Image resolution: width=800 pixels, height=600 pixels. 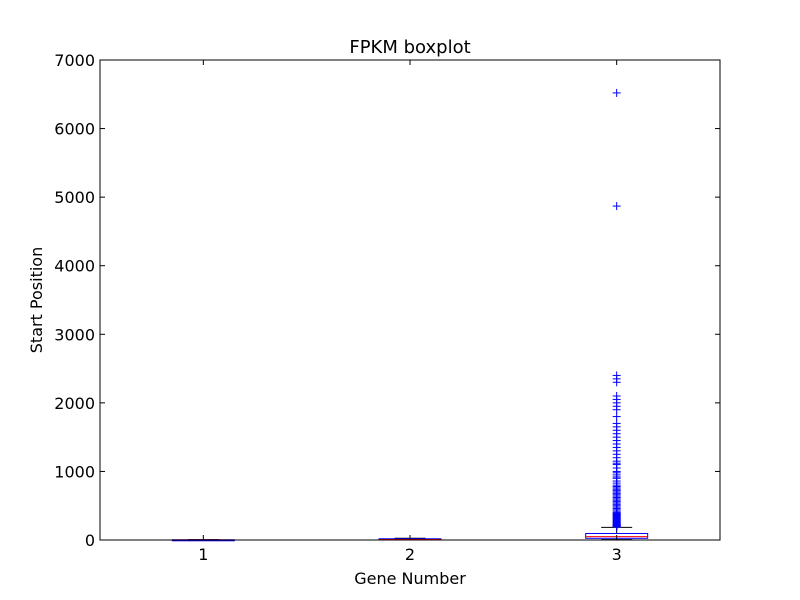 I want to click on y-tick-label: 3000, so click(x=74, y=334).